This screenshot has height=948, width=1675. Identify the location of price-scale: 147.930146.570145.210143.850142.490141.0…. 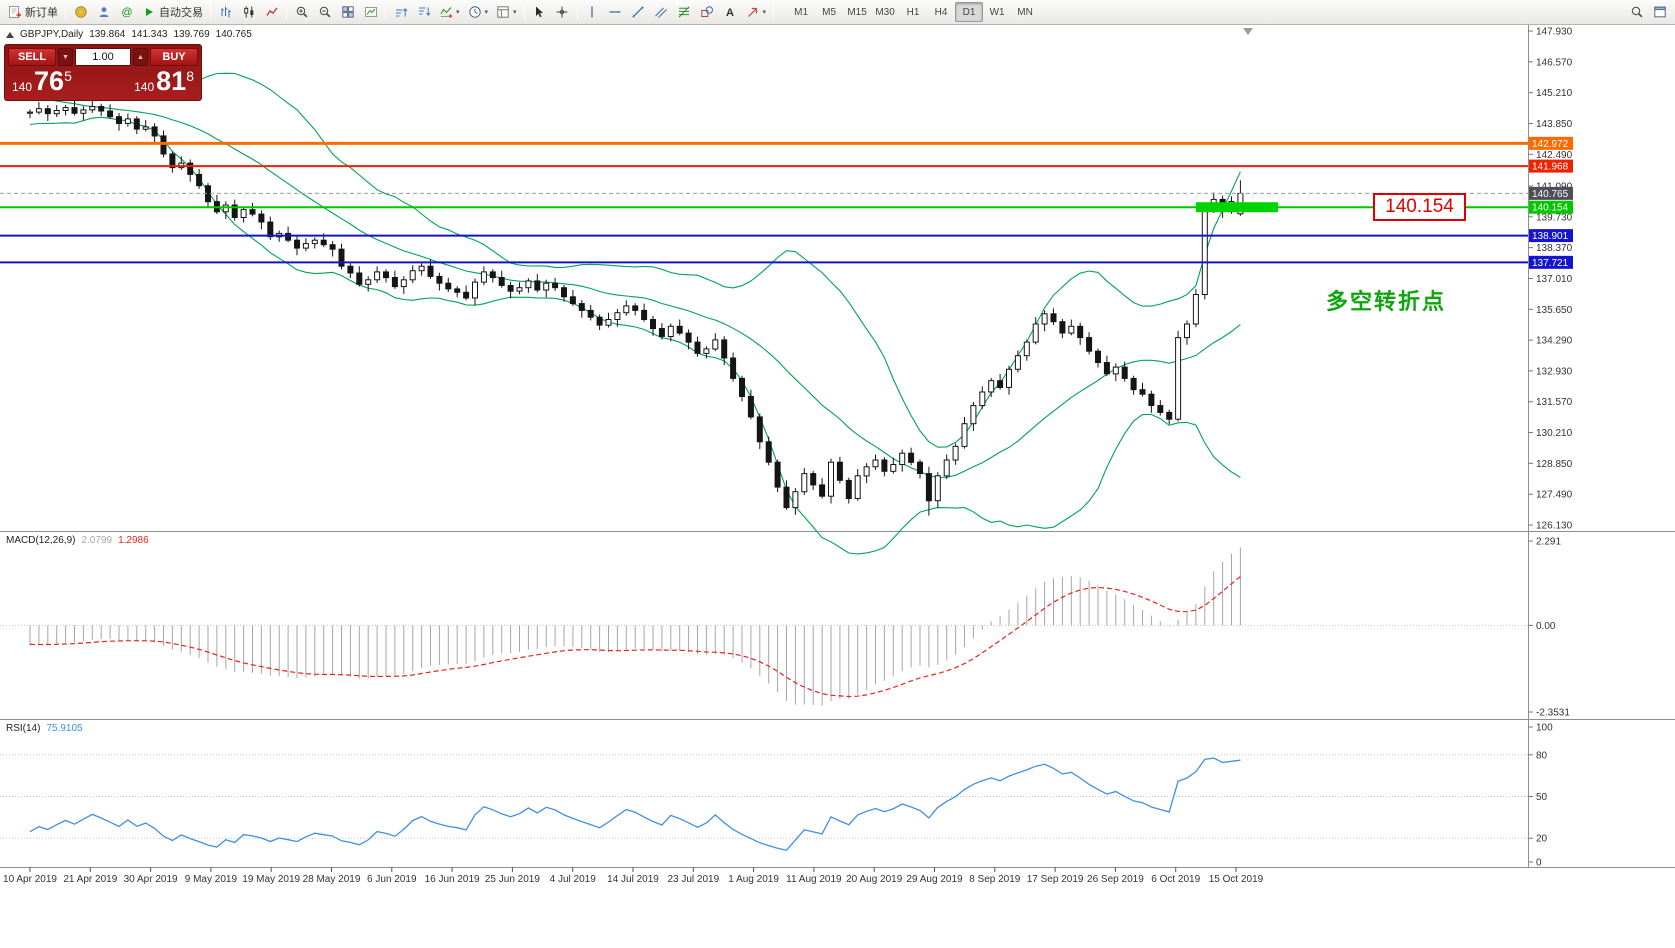
(1550, 279).